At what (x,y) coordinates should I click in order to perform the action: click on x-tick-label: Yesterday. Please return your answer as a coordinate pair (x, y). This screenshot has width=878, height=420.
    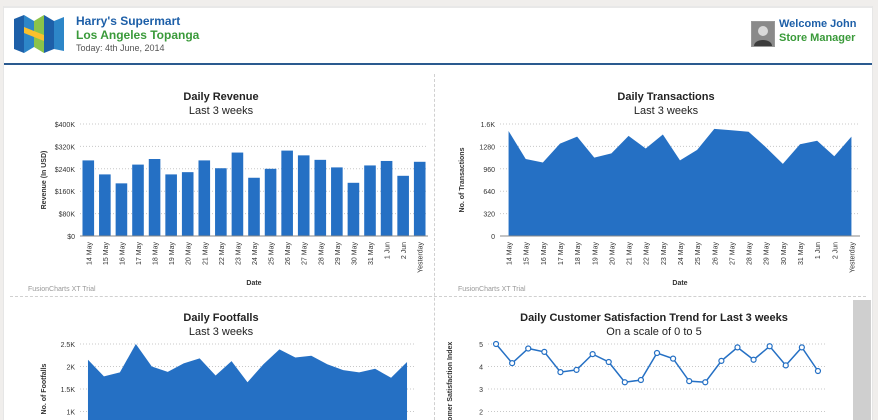
    Looking at the image, I should click on (421, 257).